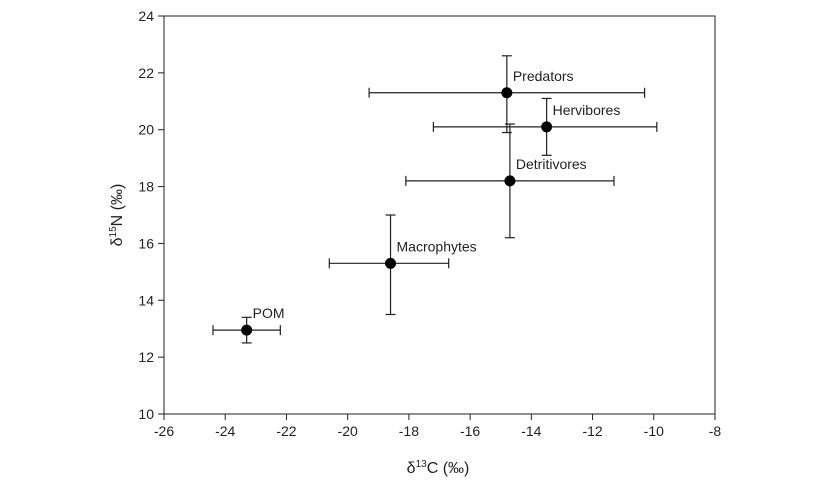 This screenshot has height=491, width=825. Describe the element at coordinates (592, 431) in the screenshot. I see `x-tick-label: -12` at that location.